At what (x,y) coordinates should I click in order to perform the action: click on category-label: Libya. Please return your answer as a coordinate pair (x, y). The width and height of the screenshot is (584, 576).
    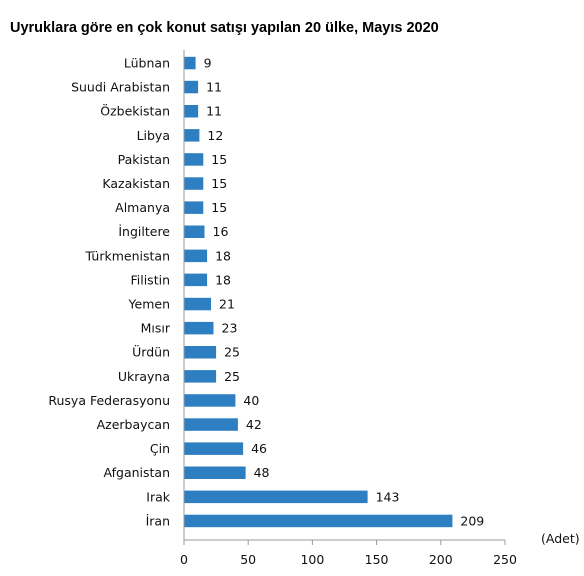
    Looking at the image, I should click on (153, 135).